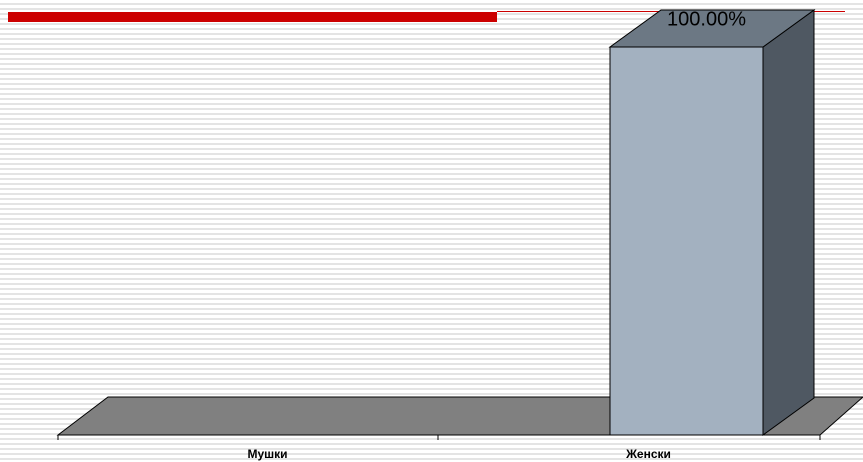 The width and height of the screenshot is (863, 462). What do you see at coordinates (267, 454) in the screenshot?
I see `x-tick-label: Мушки` at bounding box center [267, 454].